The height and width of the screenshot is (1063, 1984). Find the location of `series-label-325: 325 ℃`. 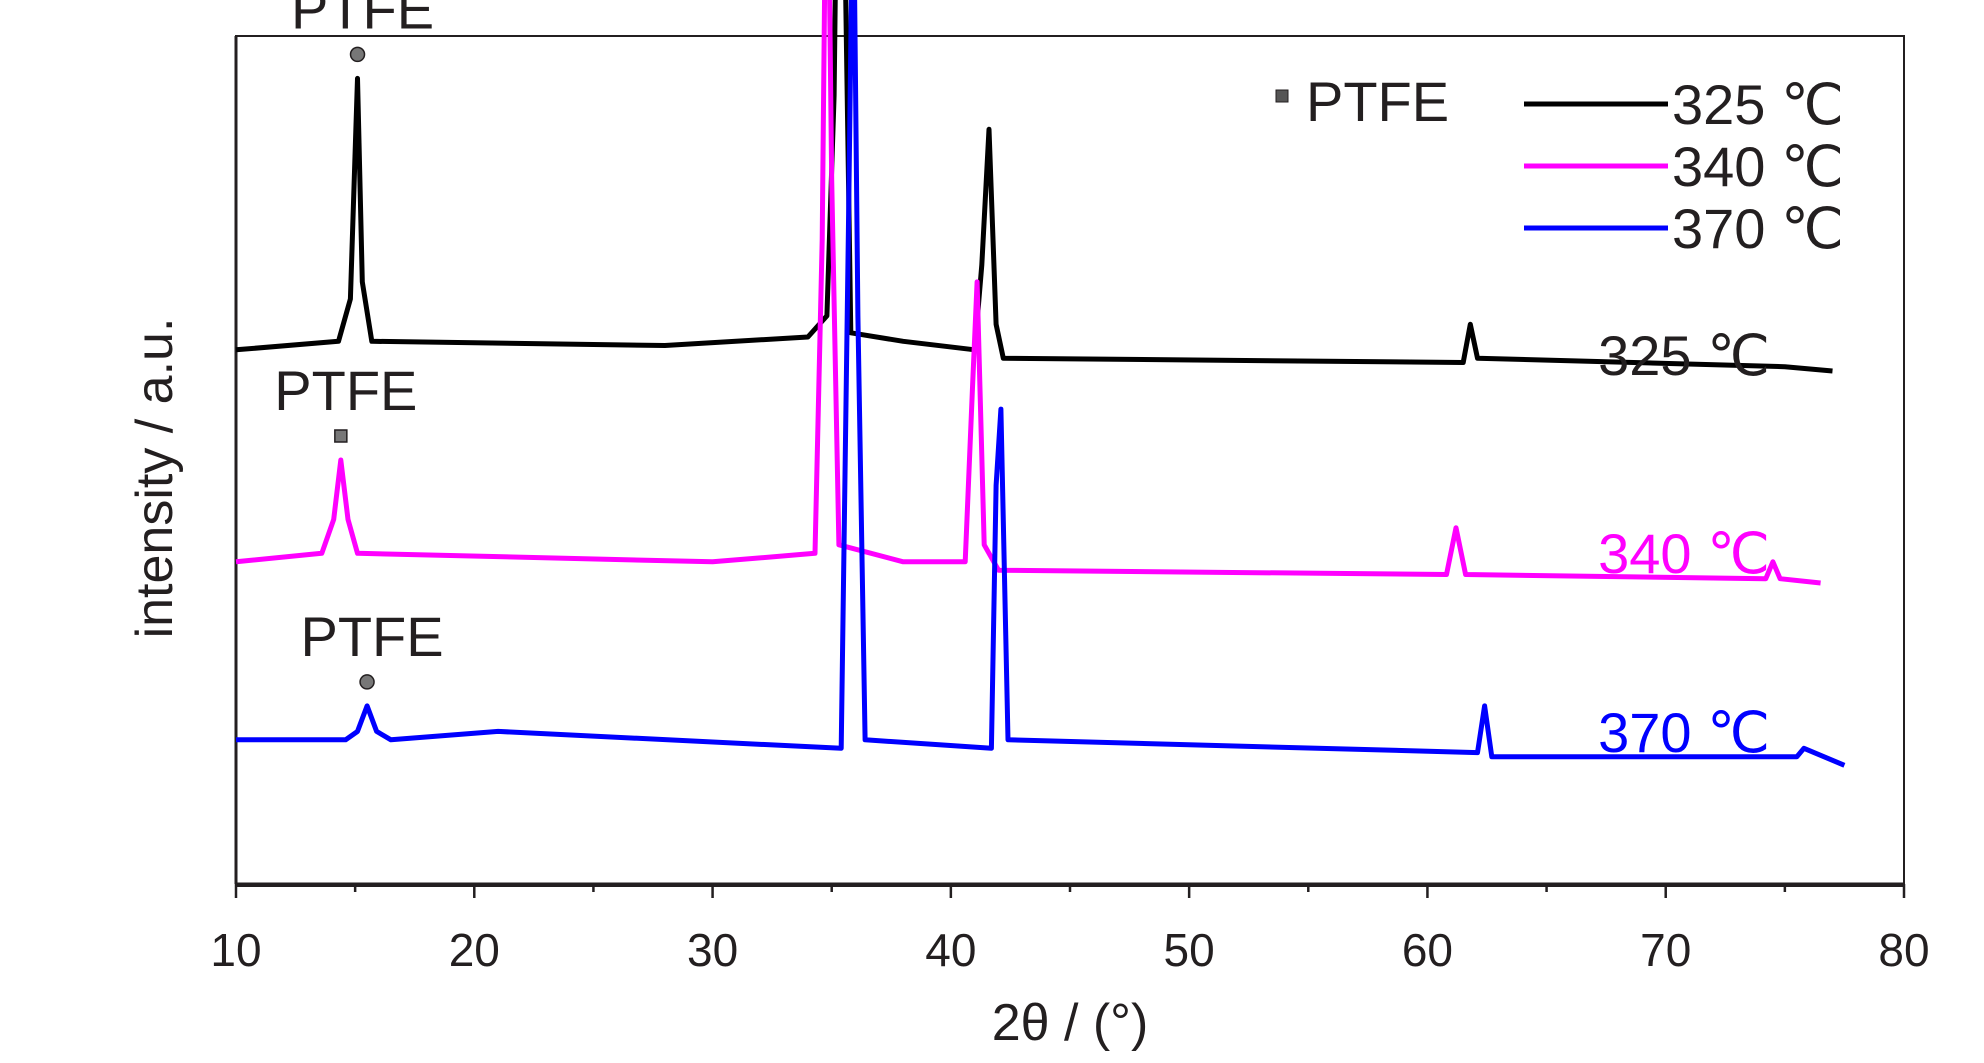

series-label-325: 325 ℃ is located at coordinates (1684, 355).